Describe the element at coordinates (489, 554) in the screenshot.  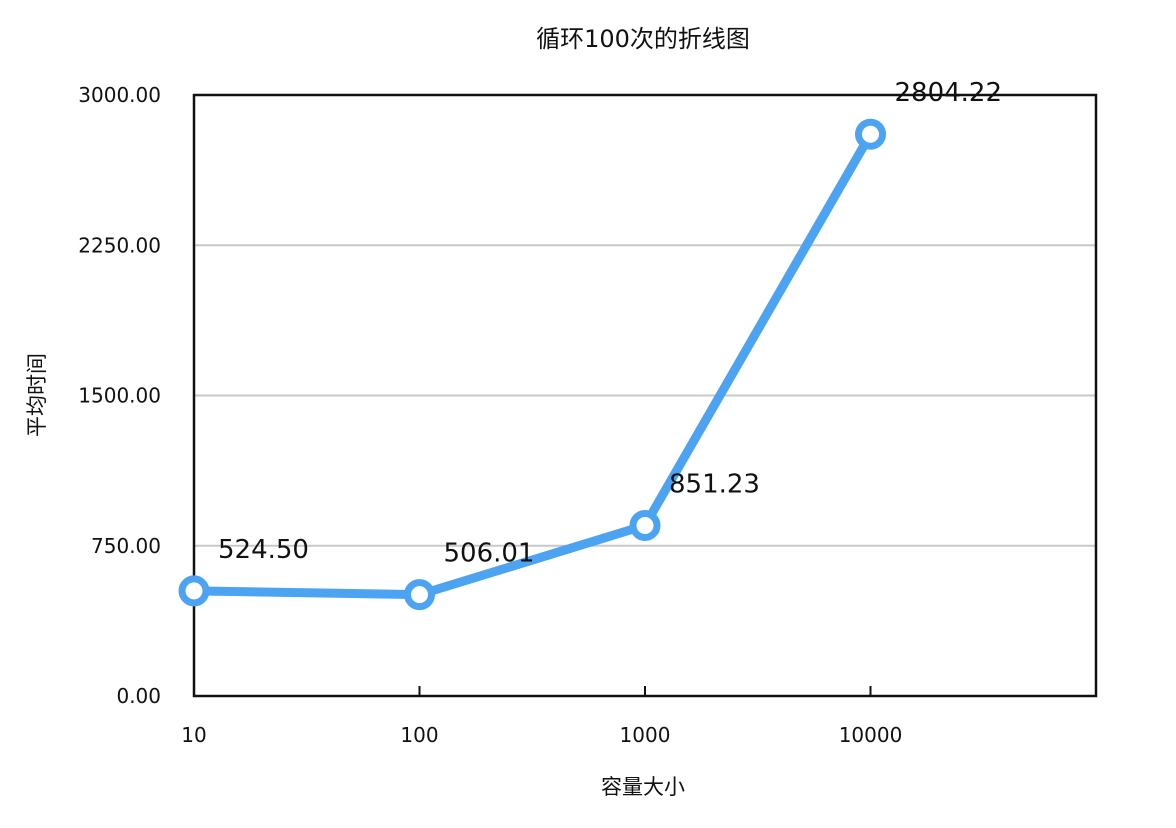
I see `data-label: 506.01` at that location.